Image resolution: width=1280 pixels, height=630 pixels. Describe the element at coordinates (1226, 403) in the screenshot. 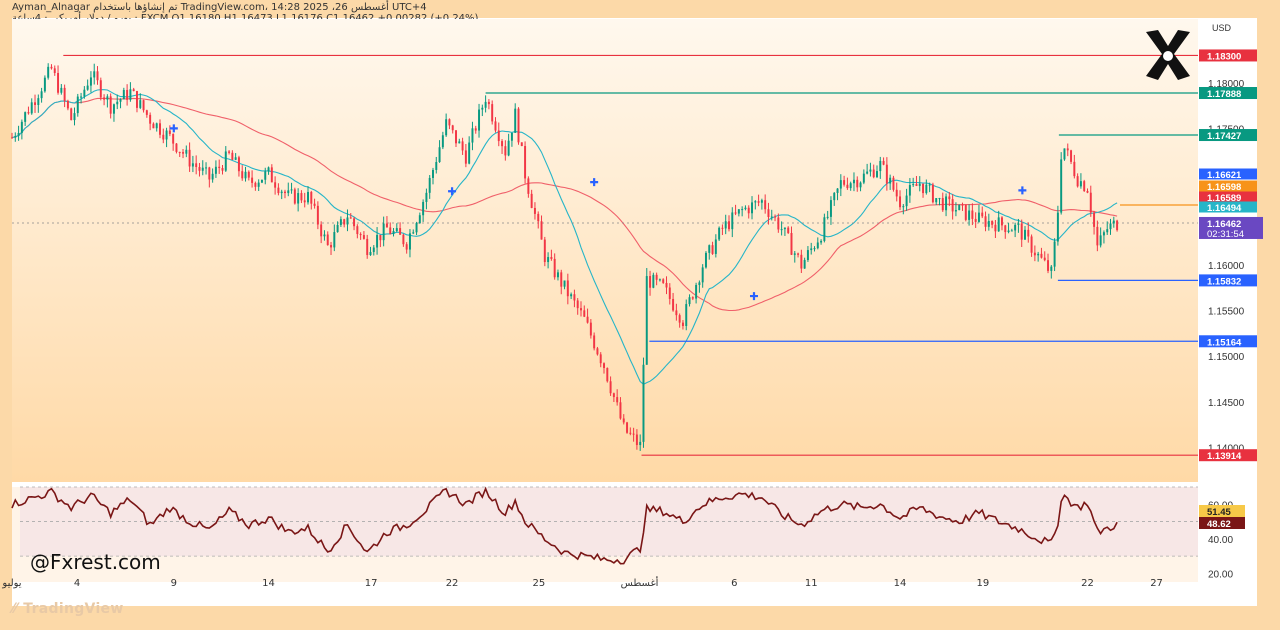

I see `y-tick-label: 1.14500` at that location.